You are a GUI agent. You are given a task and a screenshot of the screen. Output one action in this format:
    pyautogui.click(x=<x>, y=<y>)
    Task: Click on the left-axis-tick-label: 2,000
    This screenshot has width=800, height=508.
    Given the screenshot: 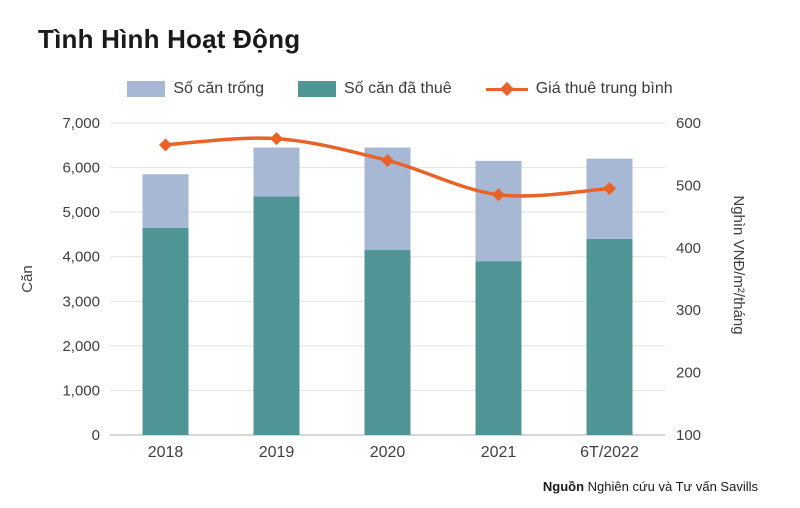 What is the action you would take?
    pyautogui.click(x=81, y=346)
    